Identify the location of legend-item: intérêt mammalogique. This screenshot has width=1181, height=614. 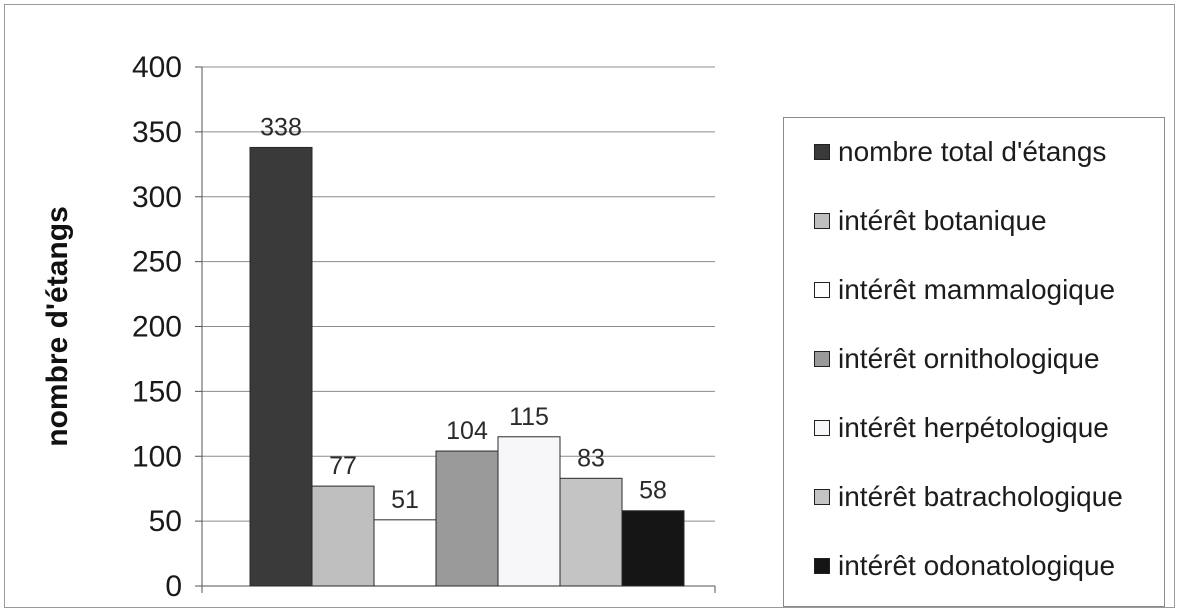
(964, 290).